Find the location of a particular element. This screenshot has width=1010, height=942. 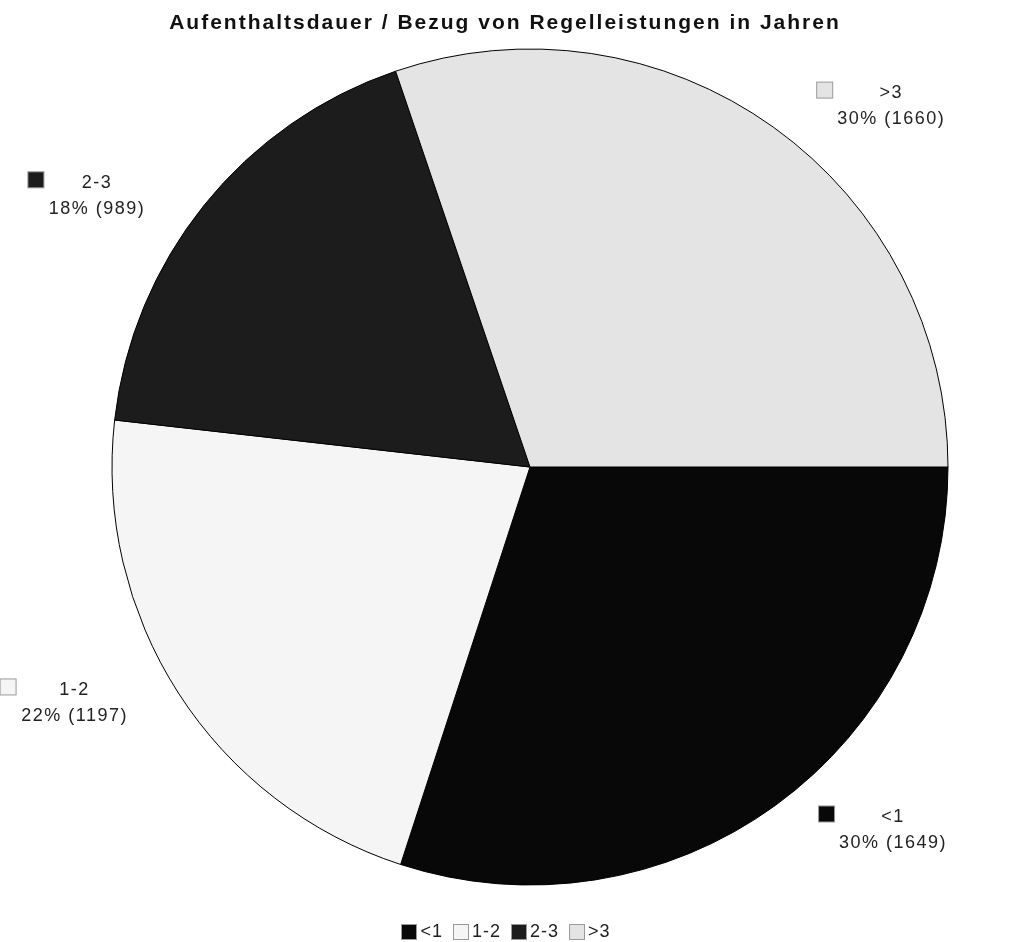

slice-label: <1 is located at coordinates (893, 815).